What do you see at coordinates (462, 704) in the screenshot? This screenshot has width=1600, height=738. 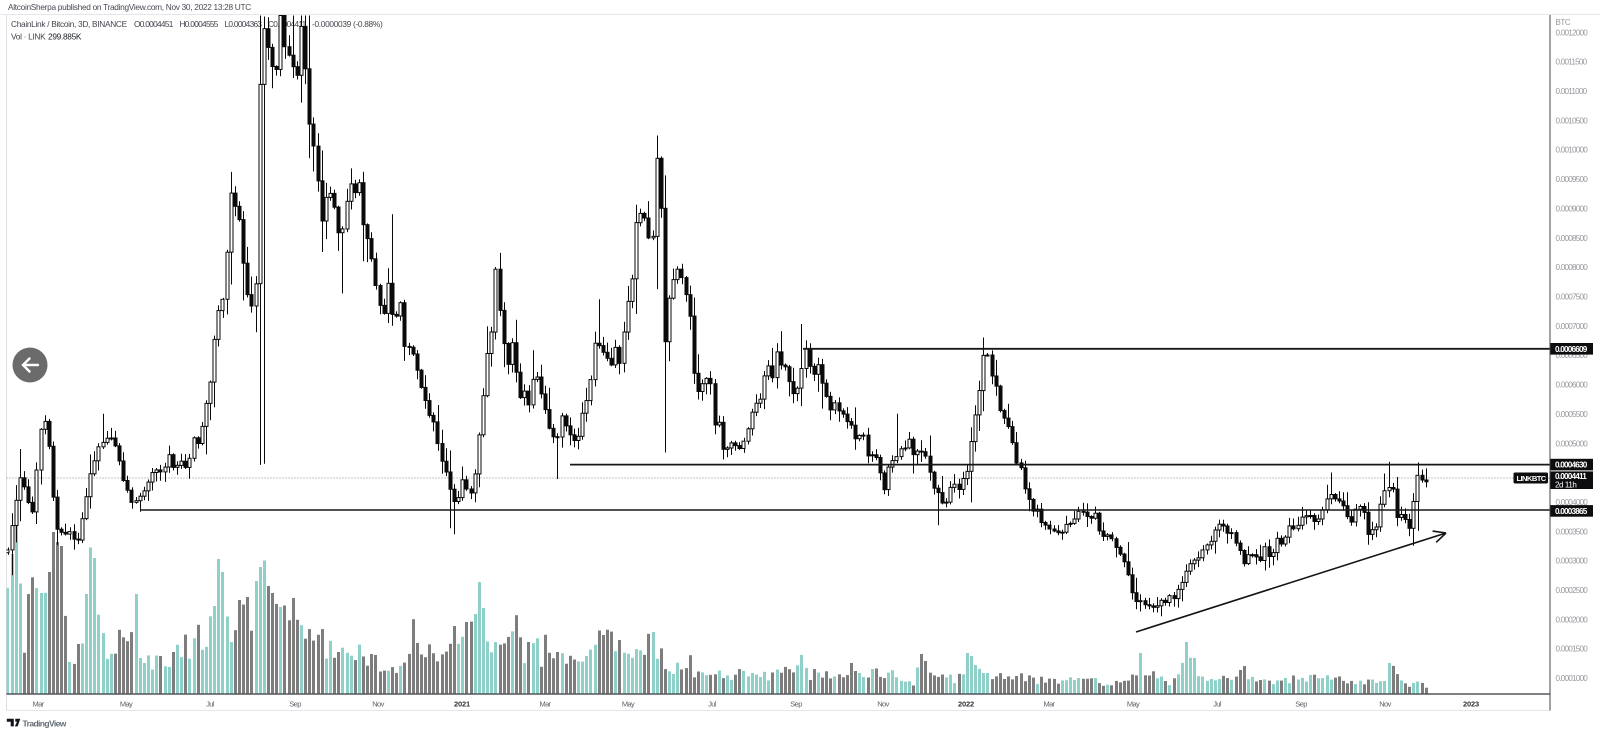 I see `svg-text: 2021` at bounding box center [462, 704].